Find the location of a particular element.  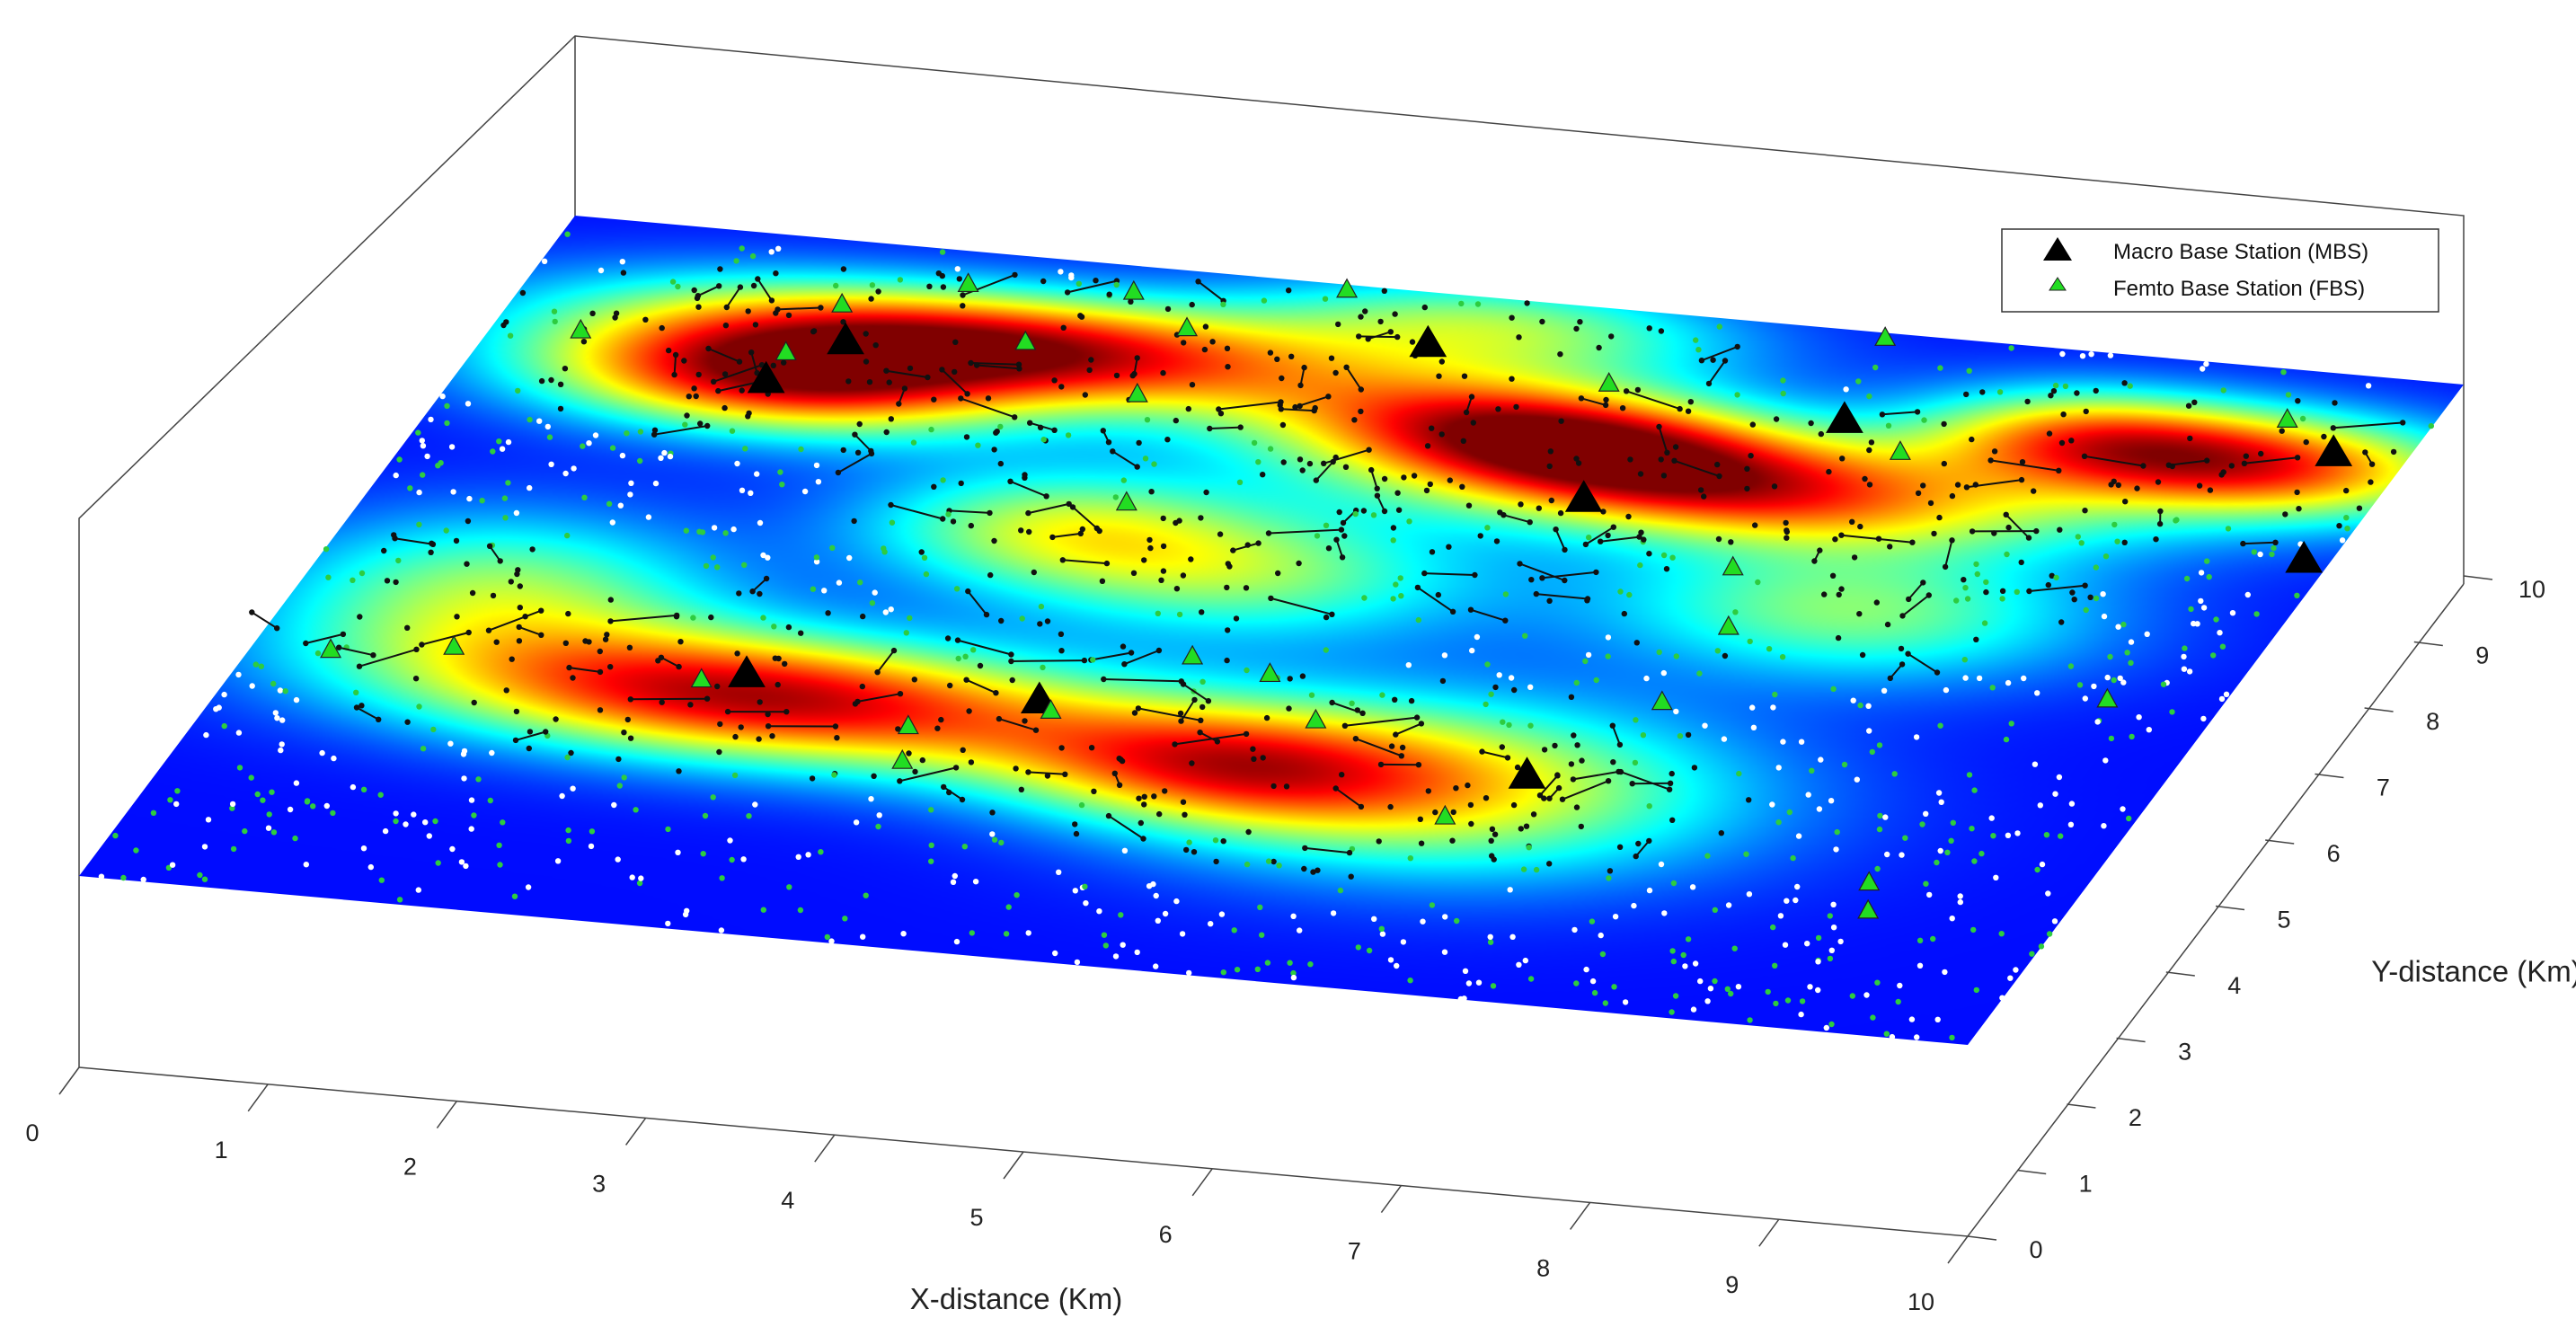

mbs-marker is located at coordinates (766, 377).